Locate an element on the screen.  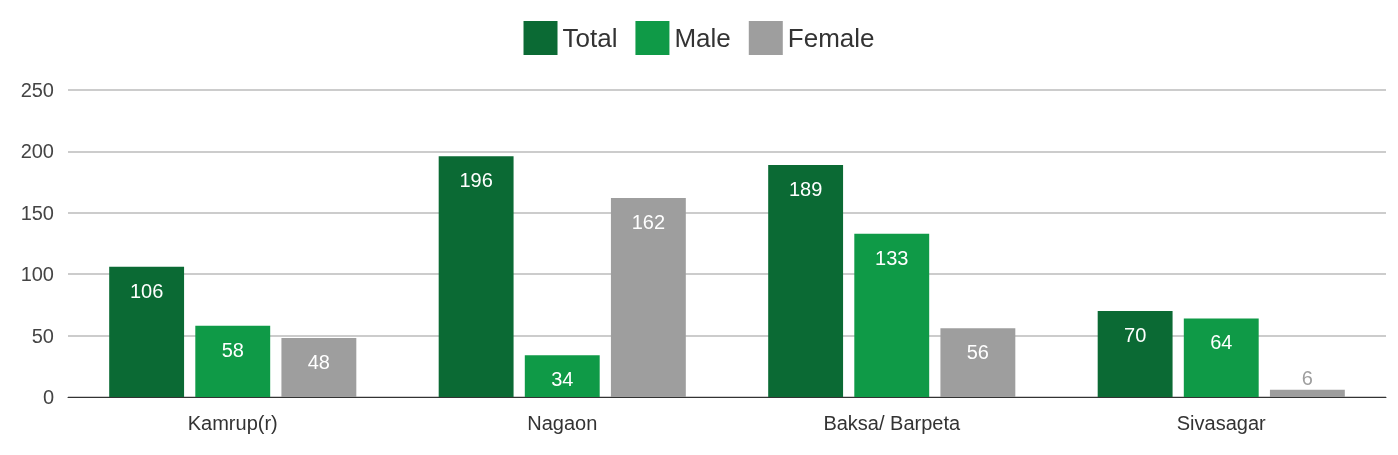
data-label: 56 is located at coordinates (977, 352).